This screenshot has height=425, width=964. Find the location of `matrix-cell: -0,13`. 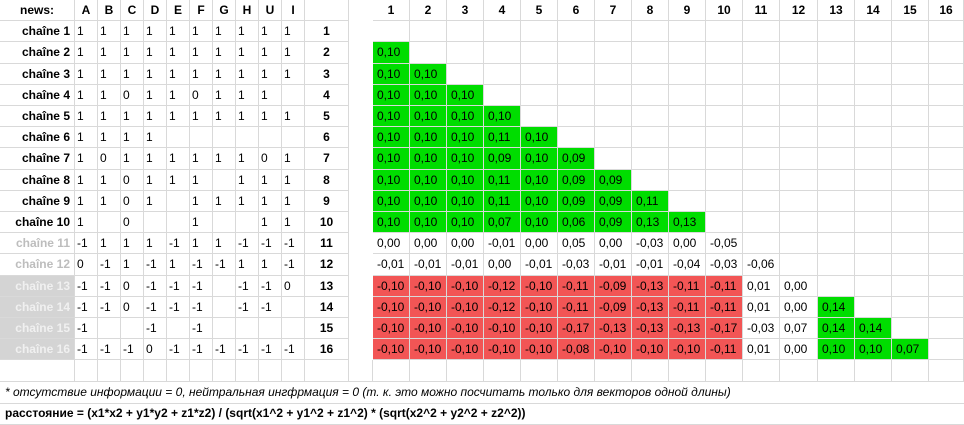

matrix-cell: -0,13 is located at coordinates (650, 307).